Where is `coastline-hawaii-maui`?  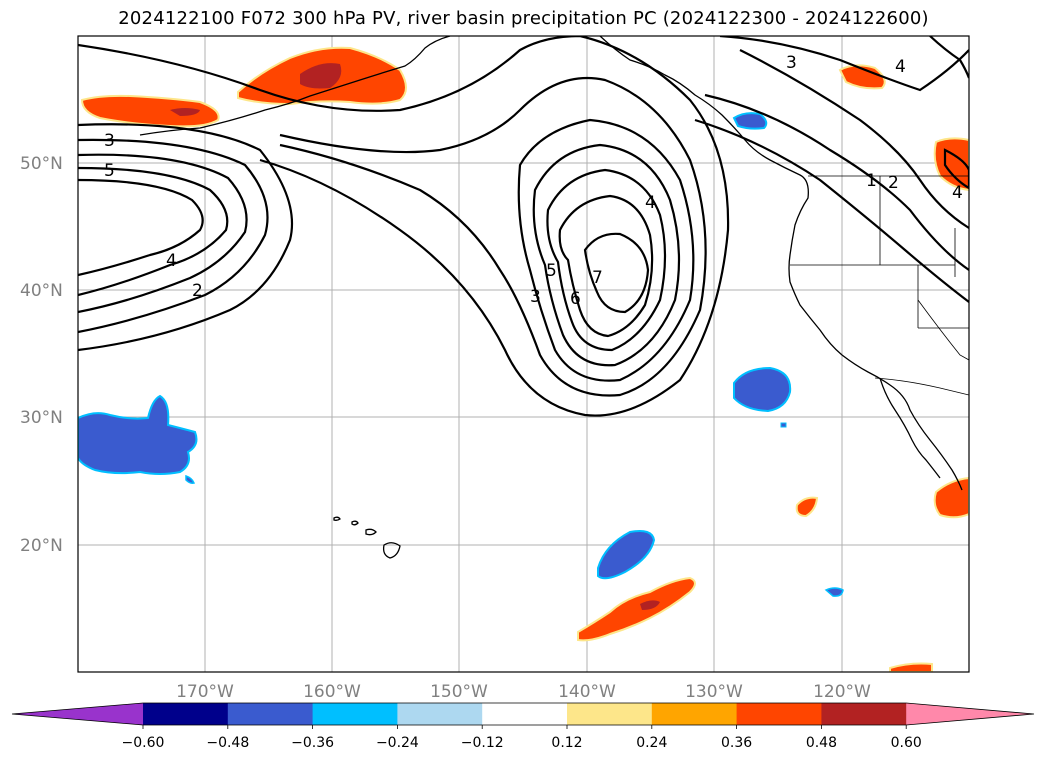 coastline-hawaii-maui is located at coordinates (371, 532).